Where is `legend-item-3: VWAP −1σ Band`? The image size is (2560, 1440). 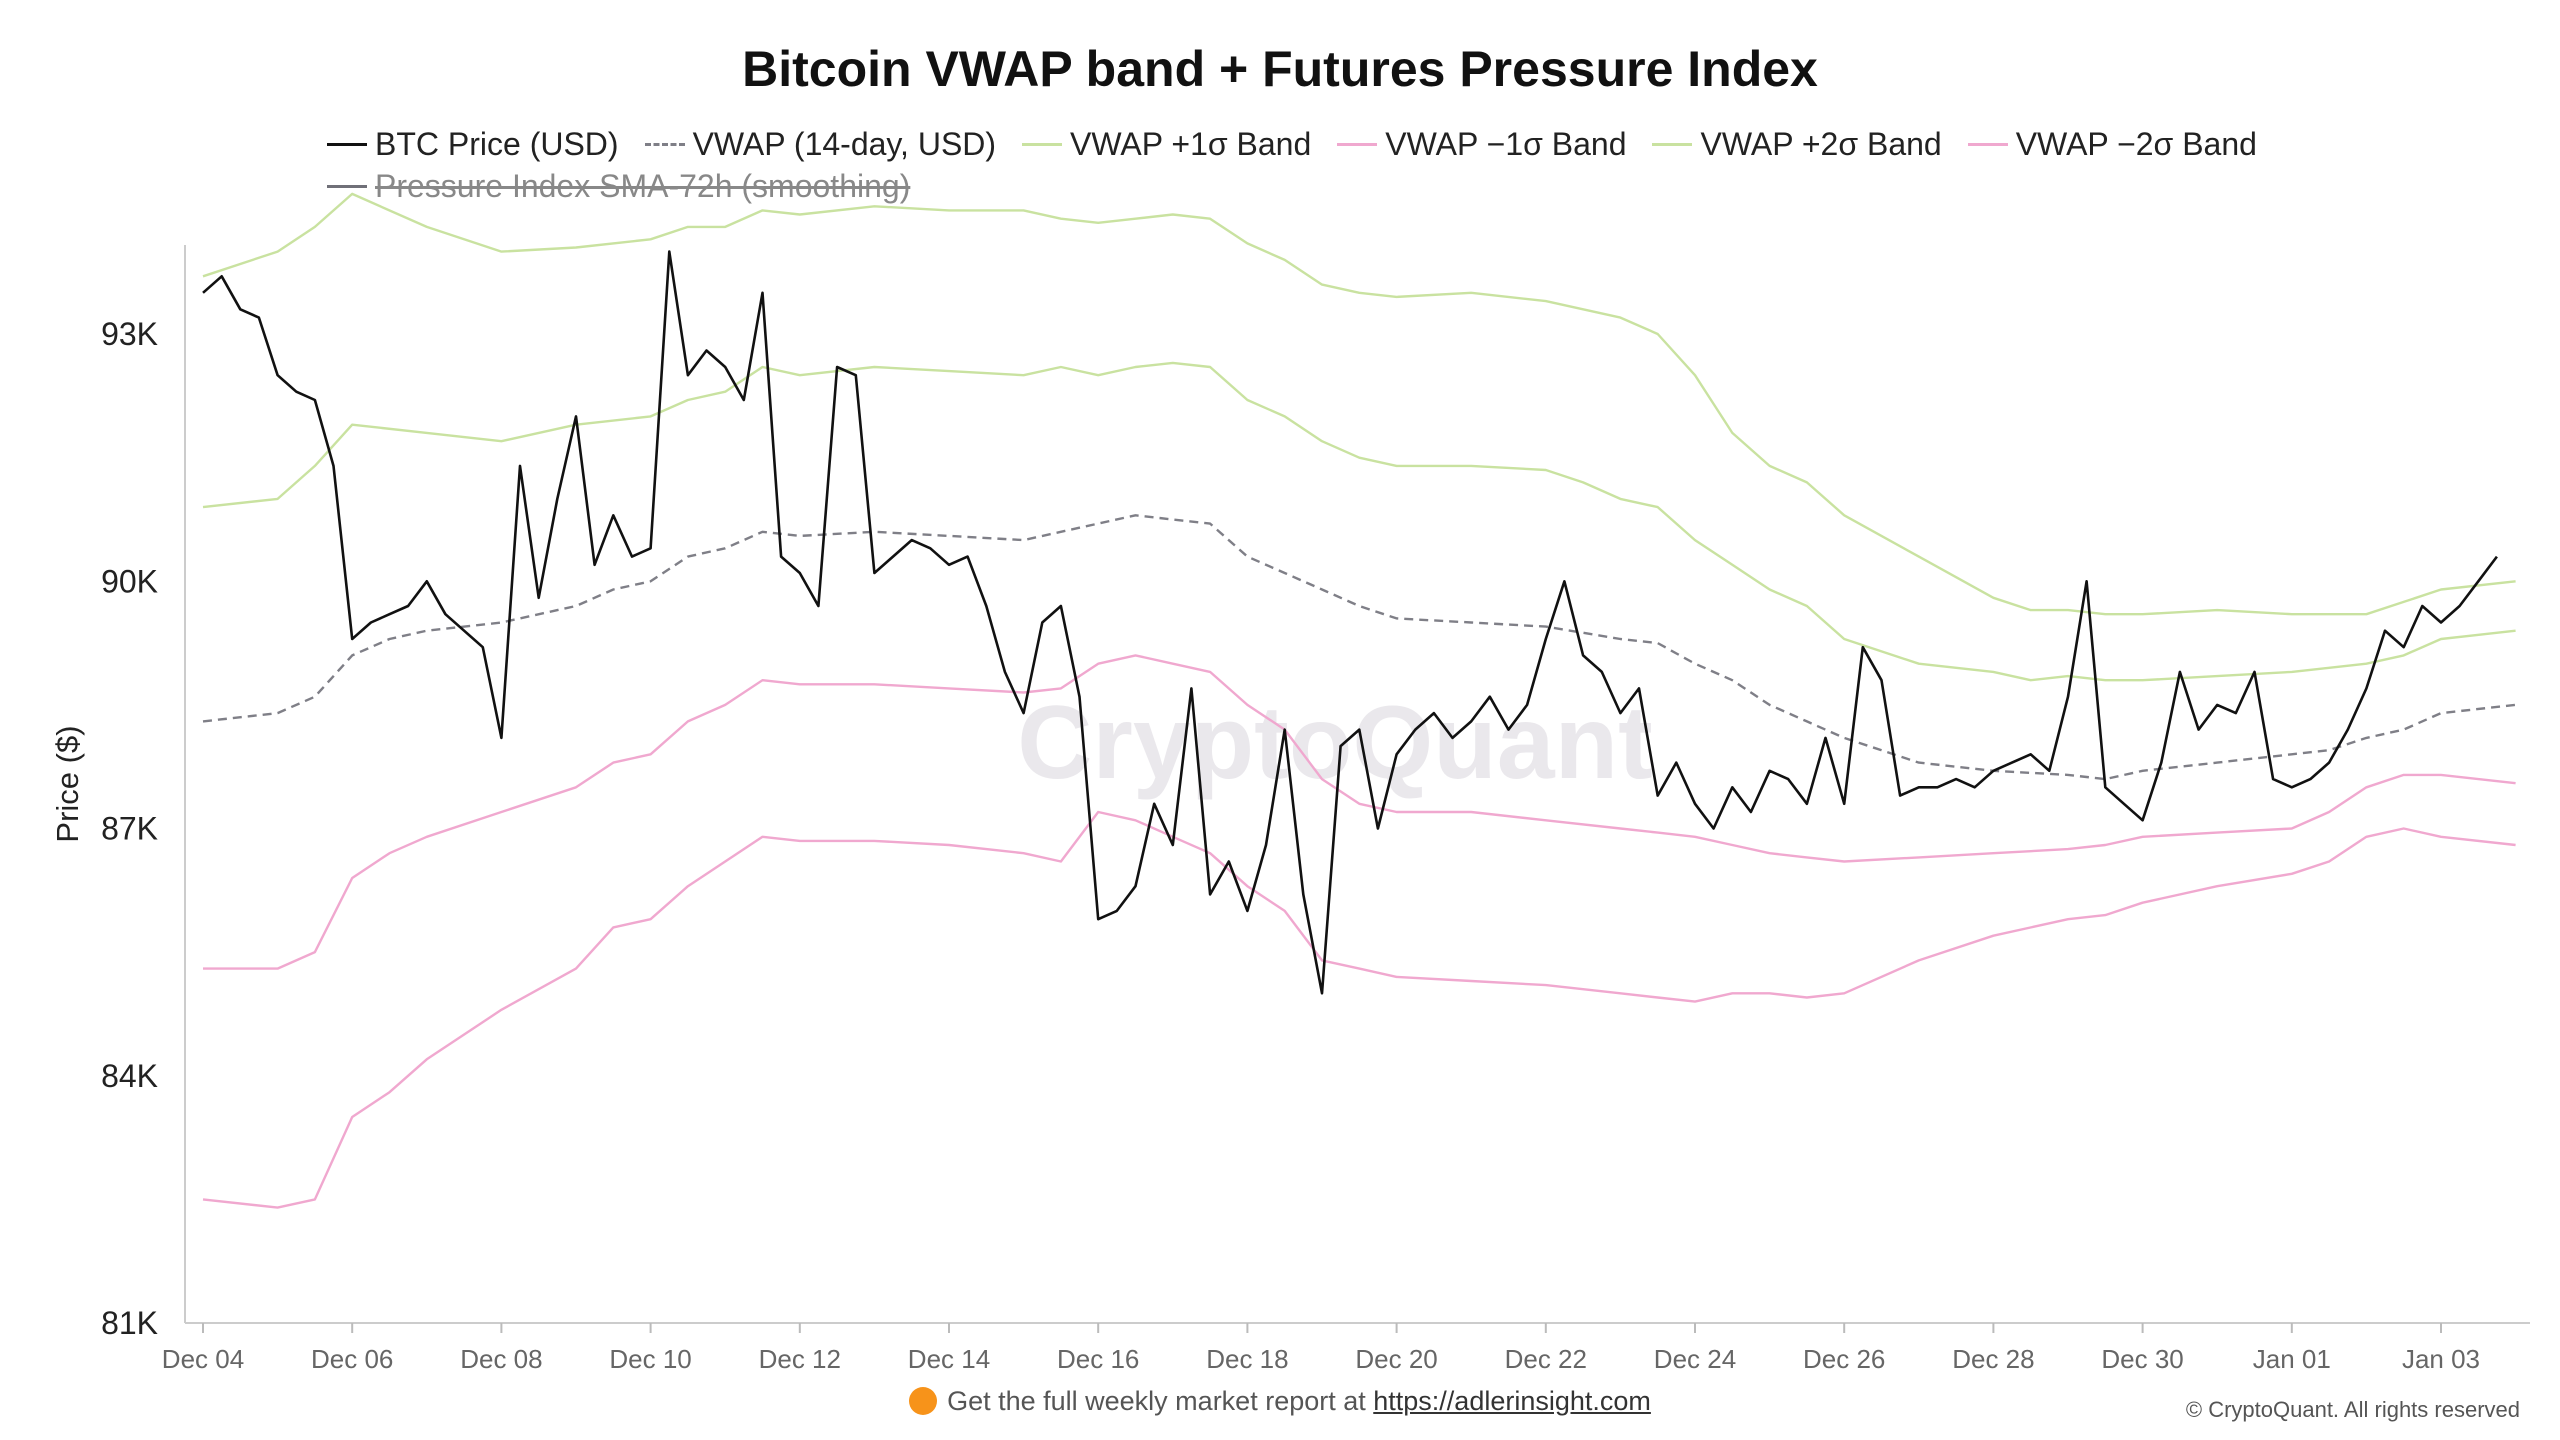
legend-item-3: VWAP −1σ Band is located at coordinates (1481, 144).